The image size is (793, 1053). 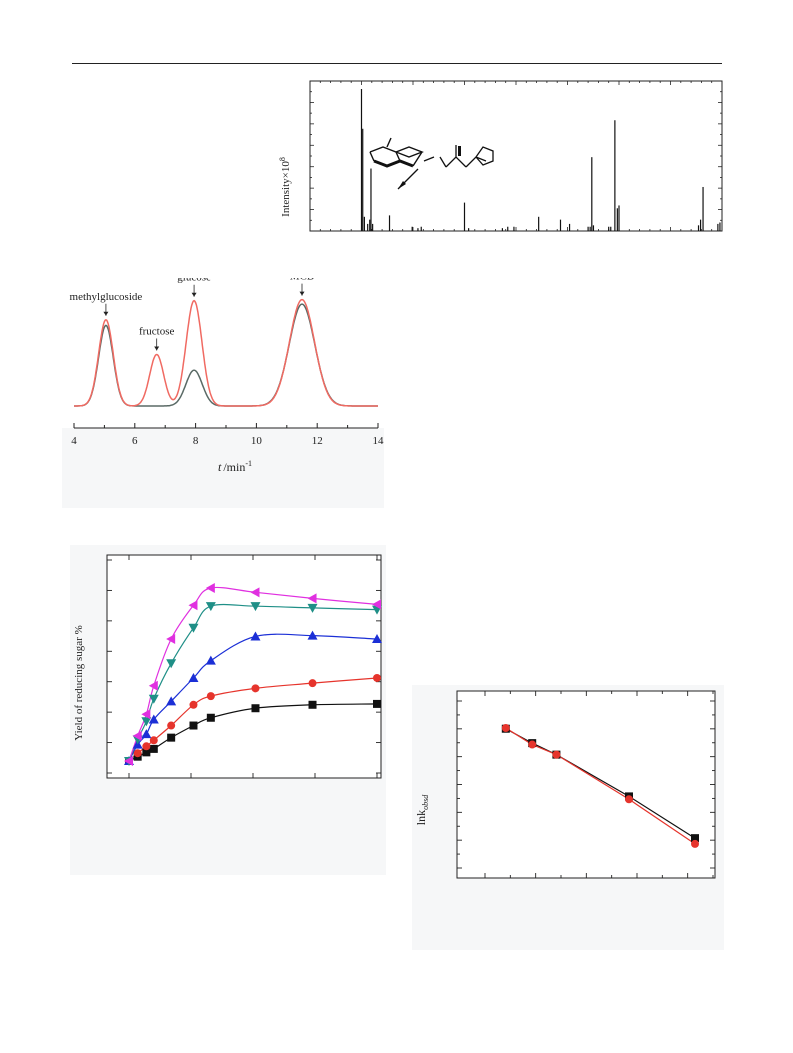 What do you see at coordinates (282, 159) in the screenshot?
I see `y-axis-label-sup: 8` at bounding box center [282, 159].